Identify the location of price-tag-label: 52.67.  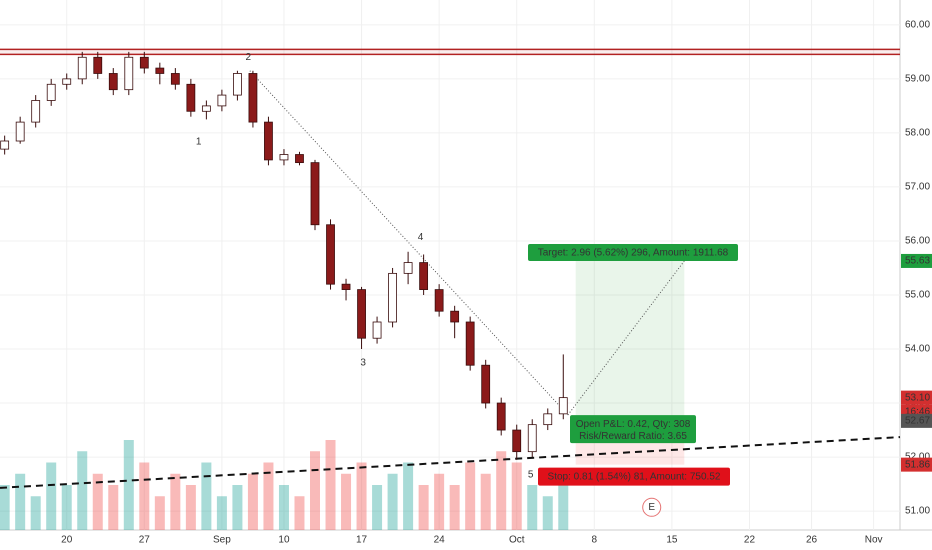
(917, 421).